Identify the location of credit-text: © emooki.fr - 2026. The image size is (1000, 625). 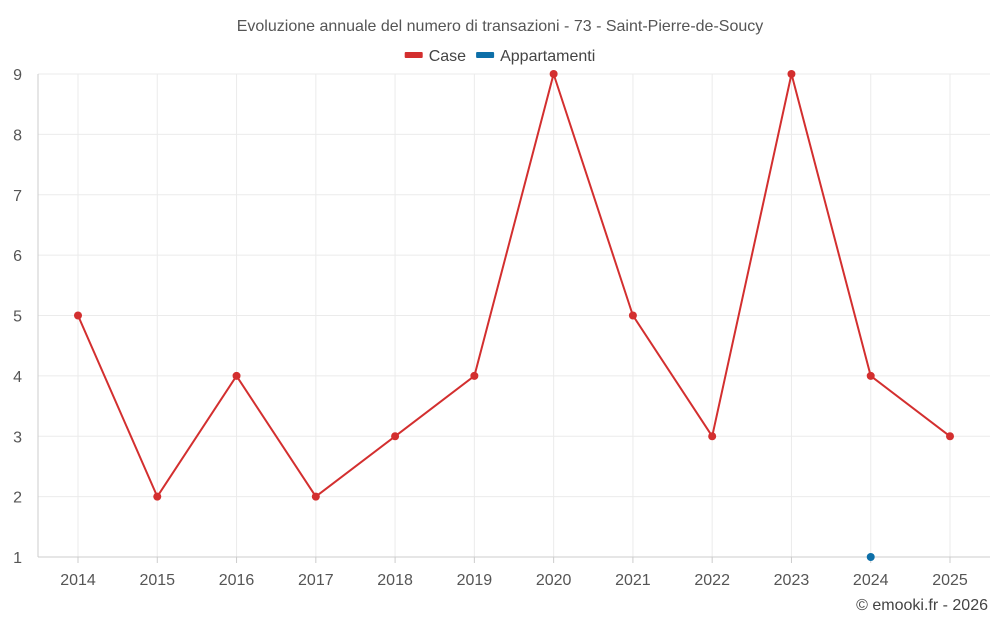
(922, 605).